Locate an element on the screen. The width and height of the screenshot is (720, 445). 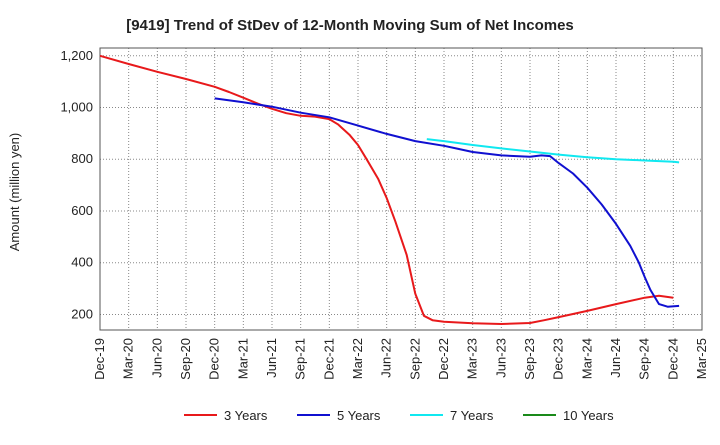
x-tick-label: Dec-24 is located at coordinates (672, 359).